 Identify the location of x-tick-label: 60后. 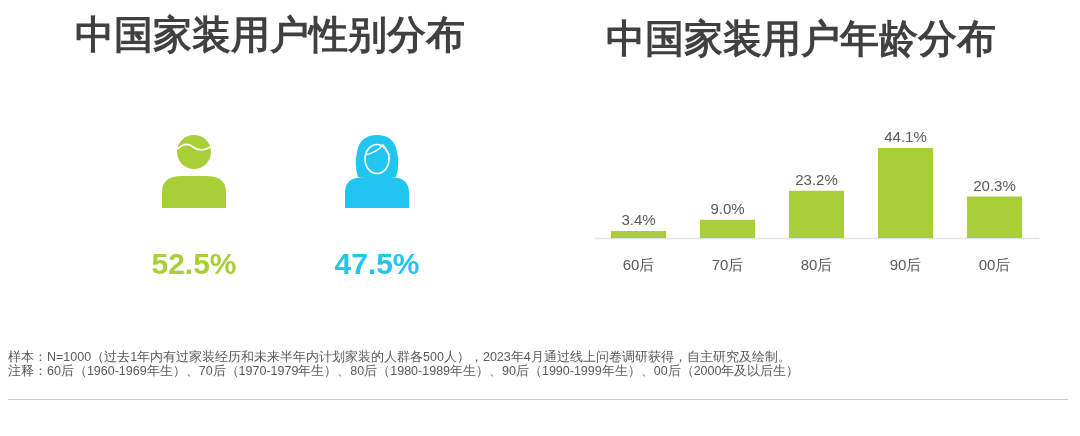
(638, 264).